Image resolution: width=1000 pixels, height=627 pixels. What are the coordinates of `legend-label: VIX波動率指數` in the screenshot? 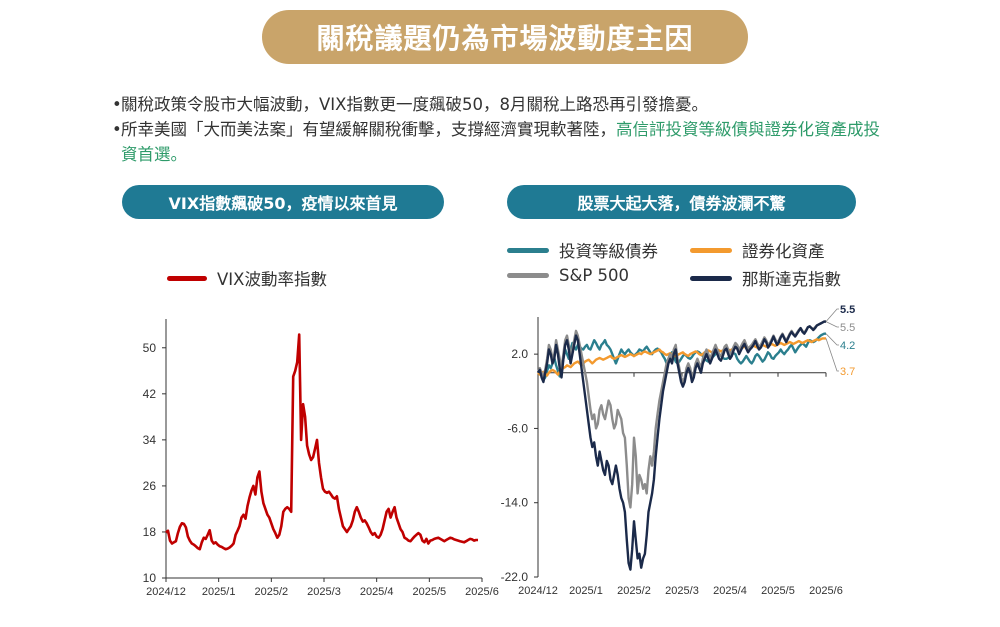 It's located at (272, 279).